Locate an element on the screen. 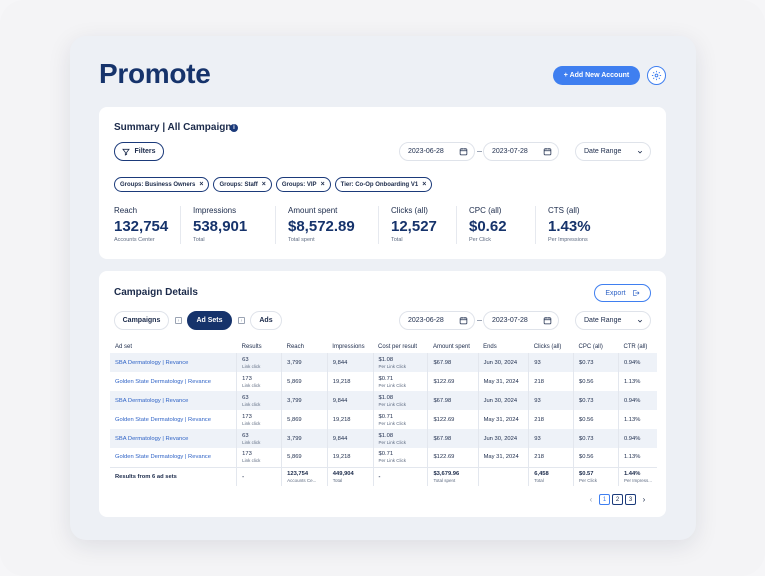 The width and height of the screenshot is (765, 576). tab-campaigns: Campaigns is located at coordinates (141, 320).